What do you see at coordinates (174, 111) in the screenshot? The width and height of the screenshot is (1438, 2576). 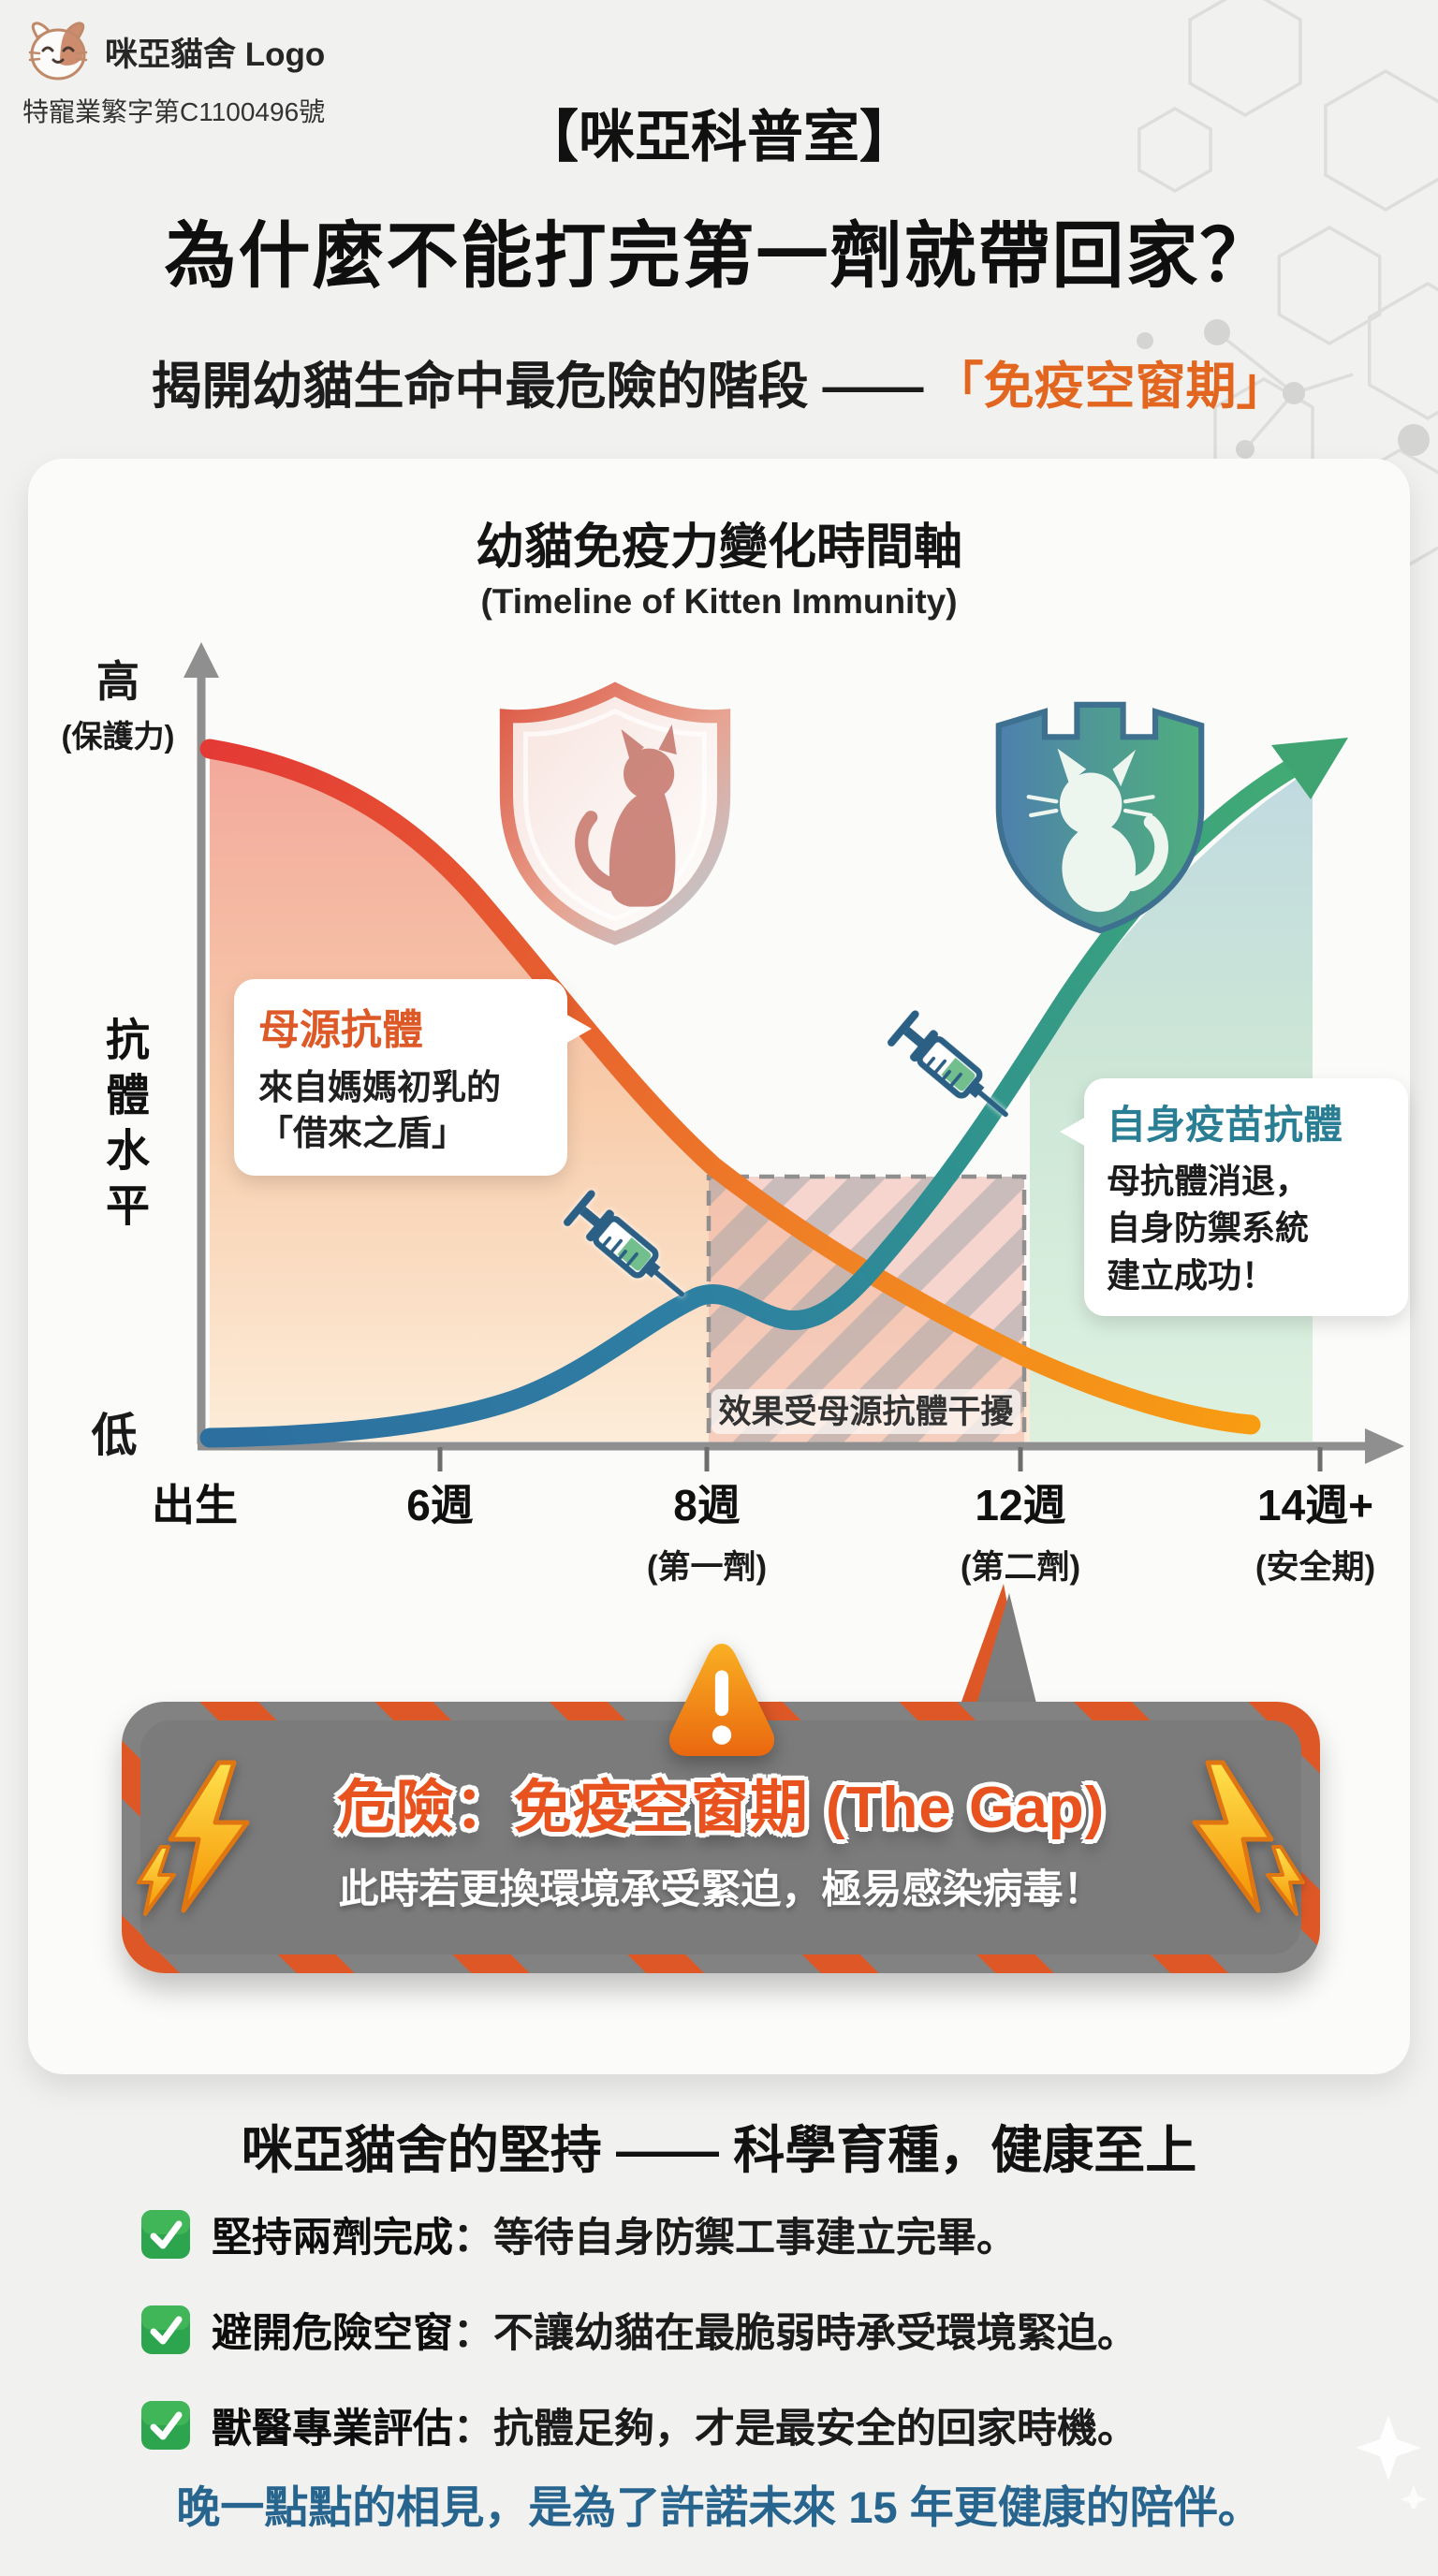 I see `license-number: 特寵業繁字第C1100496號` at bounding box center [174, 111].